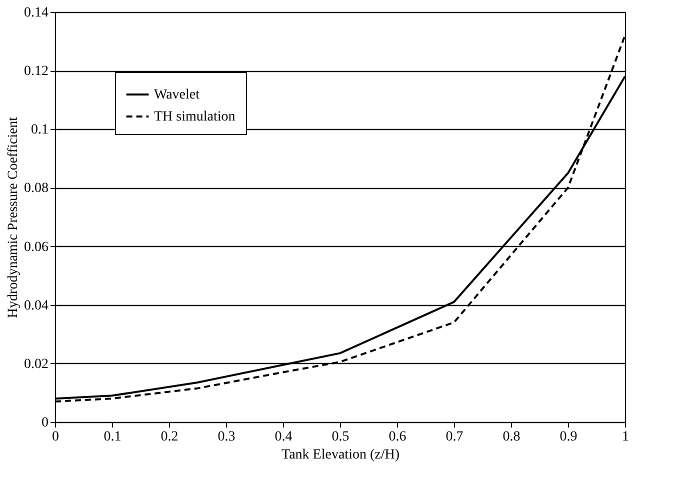 This screenshot has height=493, width=675. What do you see at coordinates (511, 437) in the screenshot?
I see `x-tick-label: 0.8` at bounding box center [511, 437].